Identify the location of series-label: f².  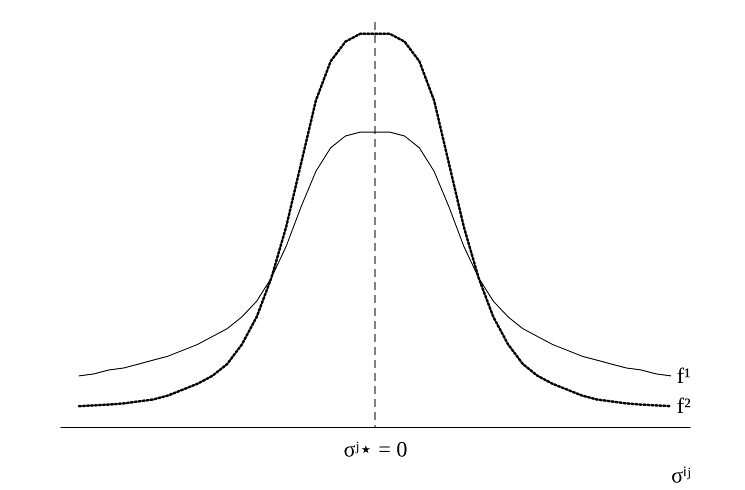
(684, 405).